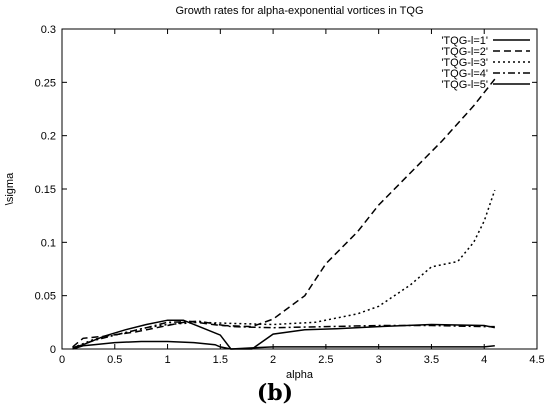  What do you see at coordinates (48, 243) in the screenshot?
I see `y-tick-label: 0.1` at bounding box center [48, 243].